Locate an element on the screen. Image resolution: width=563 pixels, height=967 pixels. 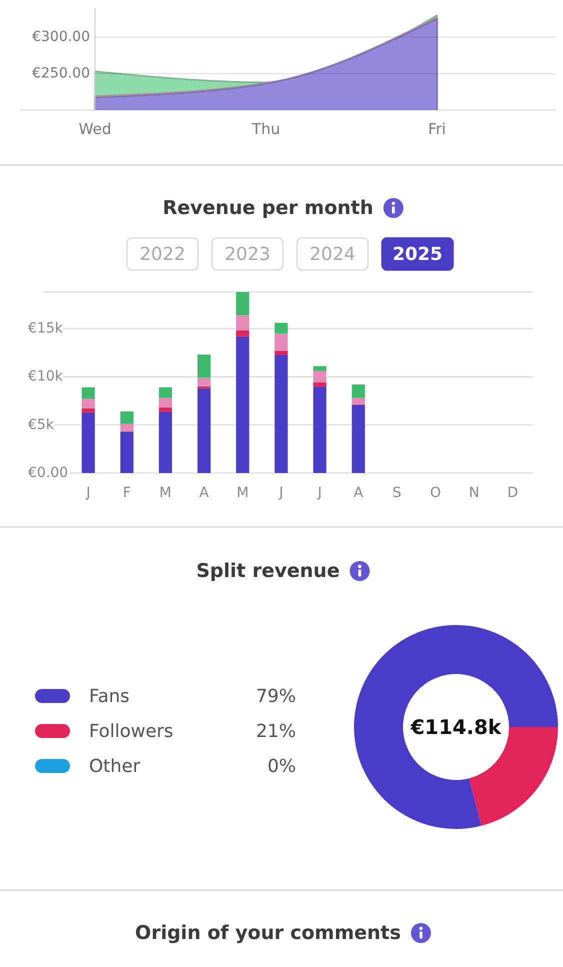
x-tick-label: Fri is located at coordinates (437, 129).